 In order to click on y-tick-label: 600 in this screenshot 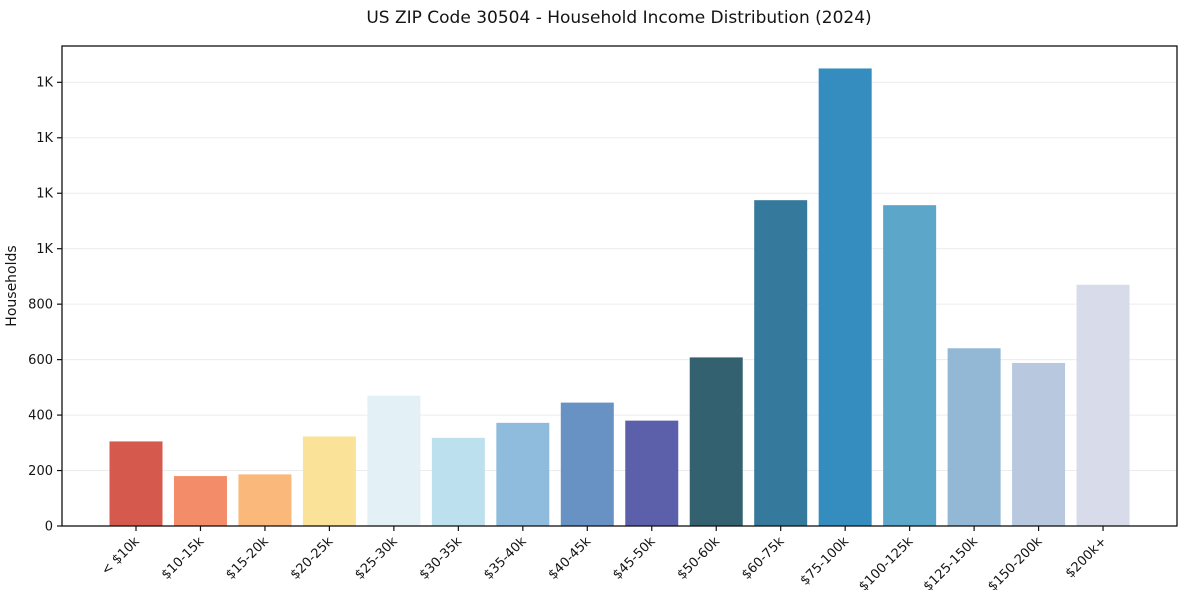, I will do `click(40, 360)`.